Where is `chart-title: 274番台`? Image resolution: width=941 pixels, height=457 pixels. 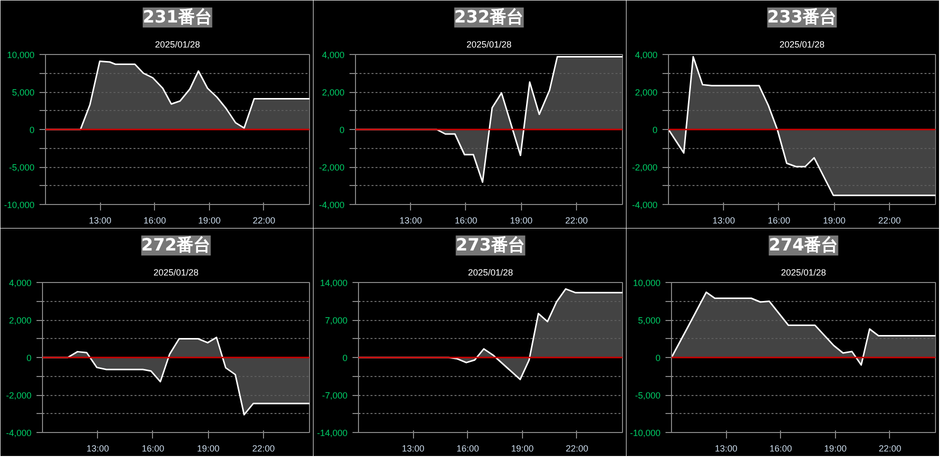 chart-title: 274番台 is located at coordinates (803, 246).